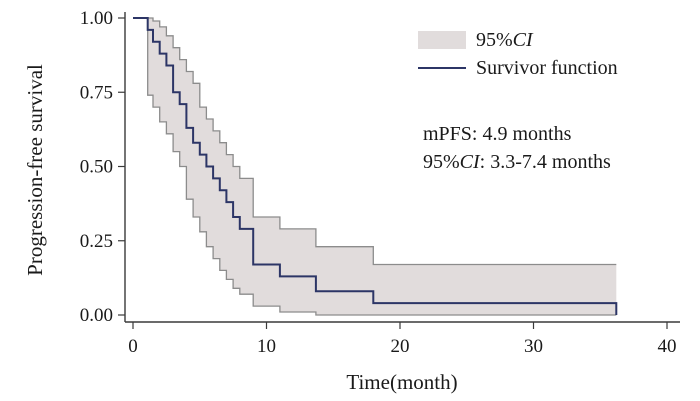 This screenshot has height=401, width=700. What do you see at coordinates (518, 54) in the screenshot?
I see `legend: 95%CI Survivor function` at bounding box center [518, 54].